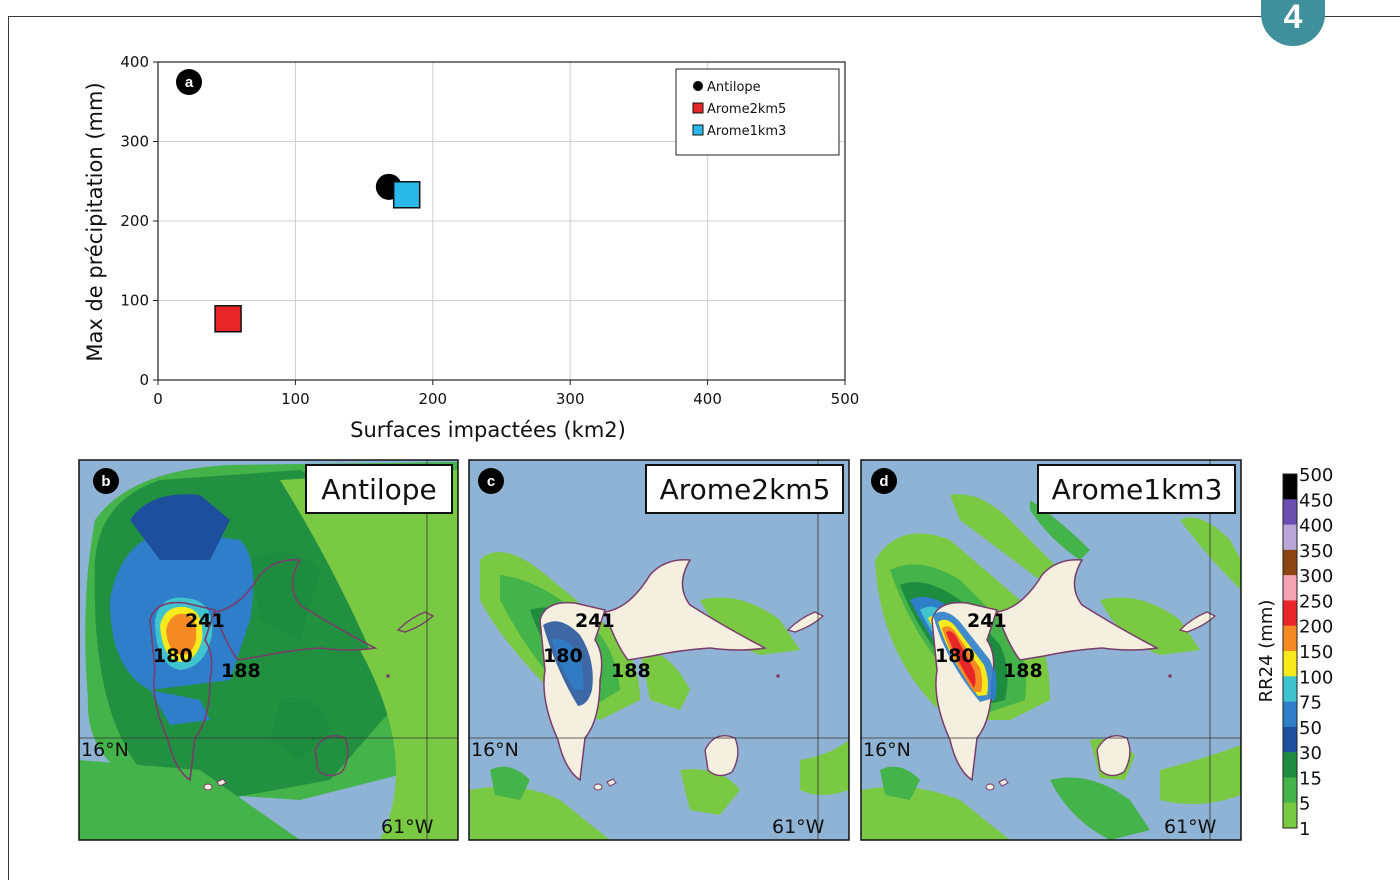  What do you see at coordinates (432, 399) in the screenshot?
I see `x-tick-label: 200` at bounding box center [432, 399].